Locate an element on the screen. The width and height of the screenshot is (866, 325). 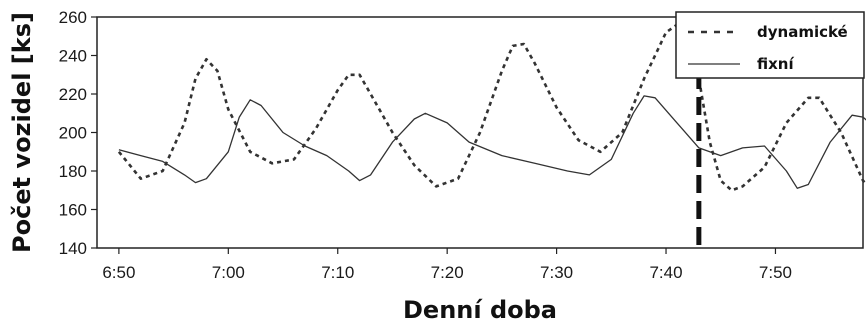
y-axis: 140 160 180 200 220 240 260 is located at coordinates (78, 133).